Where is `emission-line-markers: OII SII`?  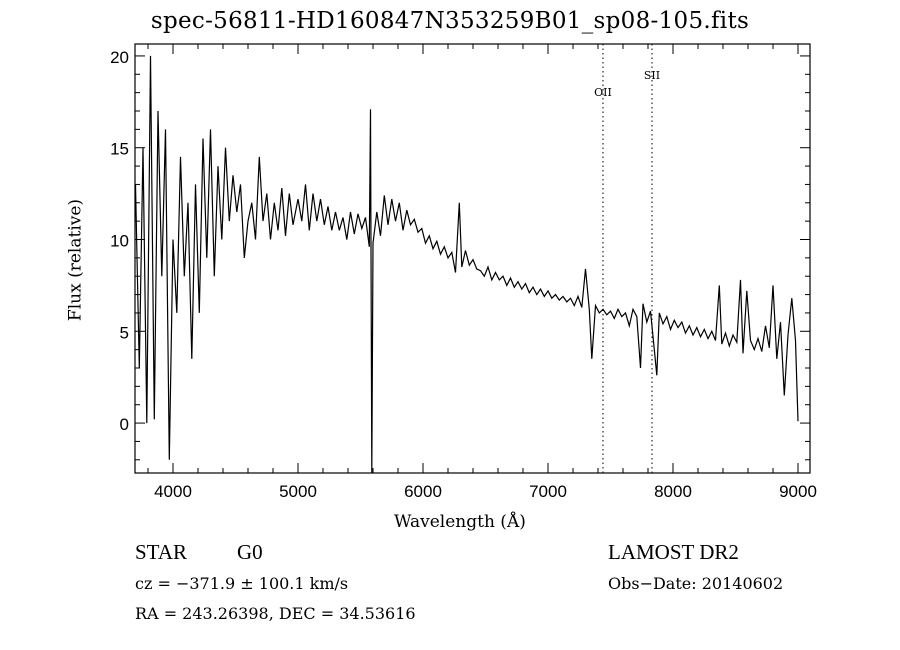 emission-line-markers: OII SII is located at coordinates (627, 258).